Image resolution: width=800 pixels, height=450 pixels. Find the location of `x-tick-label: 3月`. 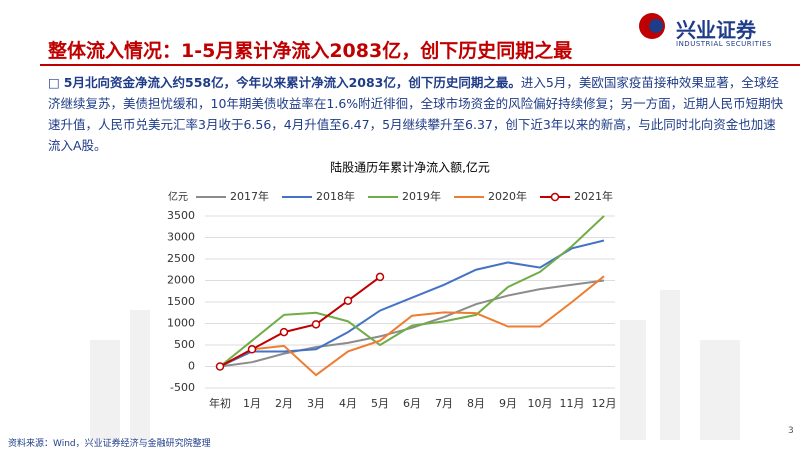

x-tick-label: 3月 is located at coordinates (316, 403).